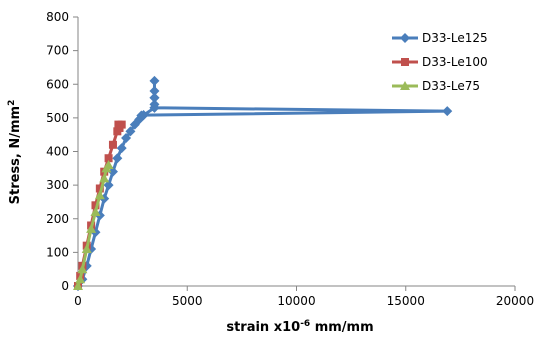 Image resolution: width=534 pixels, height=338 pixels. What do you see at coordinates (451, 86) in the screenshot?
I see `legend-label: D33-Le75` at bounding box center [451, 86].